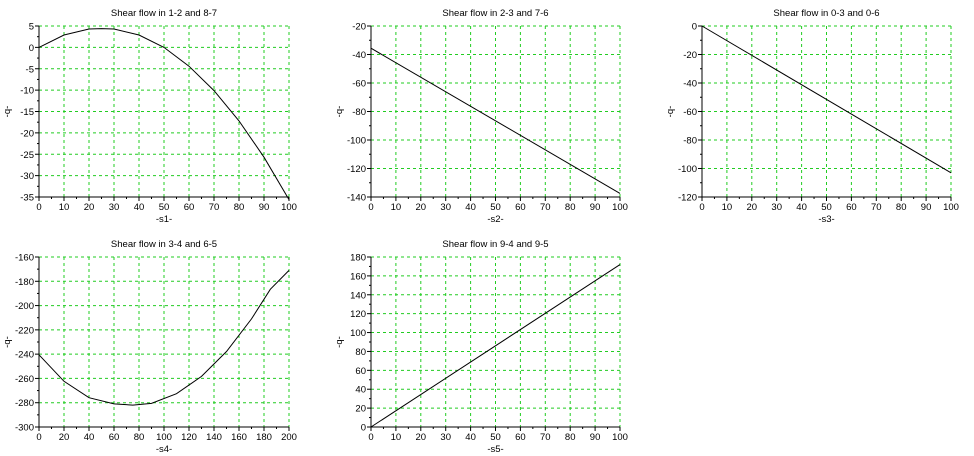 The height and width of the screenshot is (456, 974). What do you see at coordinates (495, 219) in the screenshot?
I see `x-axis-label: -s2-` at bounding box center [495, 219].